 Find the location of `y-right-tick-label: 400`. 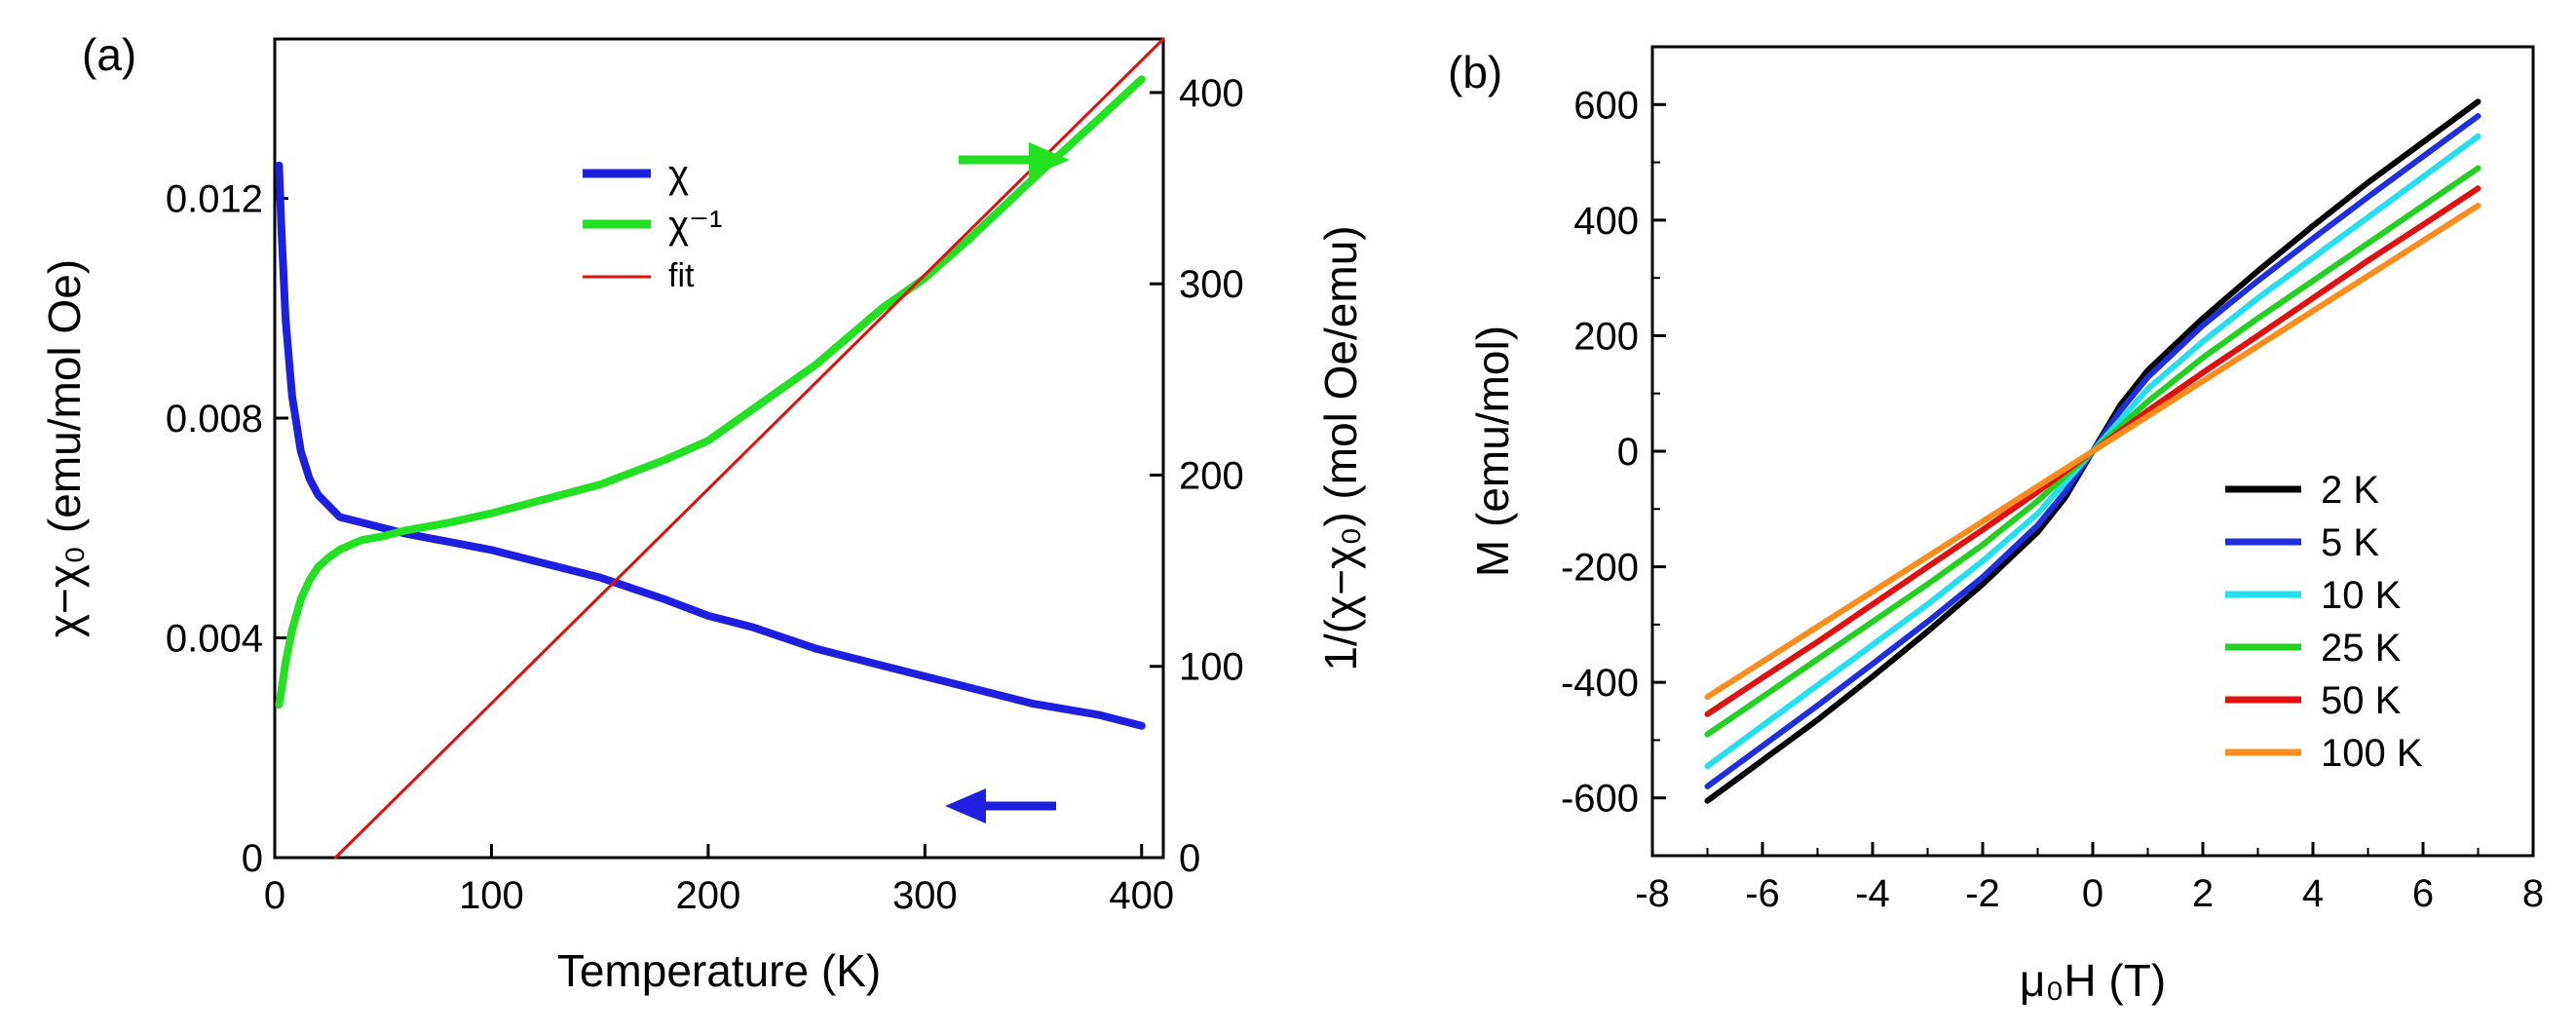

y-right-tick-label: 400 is located at coordinates (1211, 93).